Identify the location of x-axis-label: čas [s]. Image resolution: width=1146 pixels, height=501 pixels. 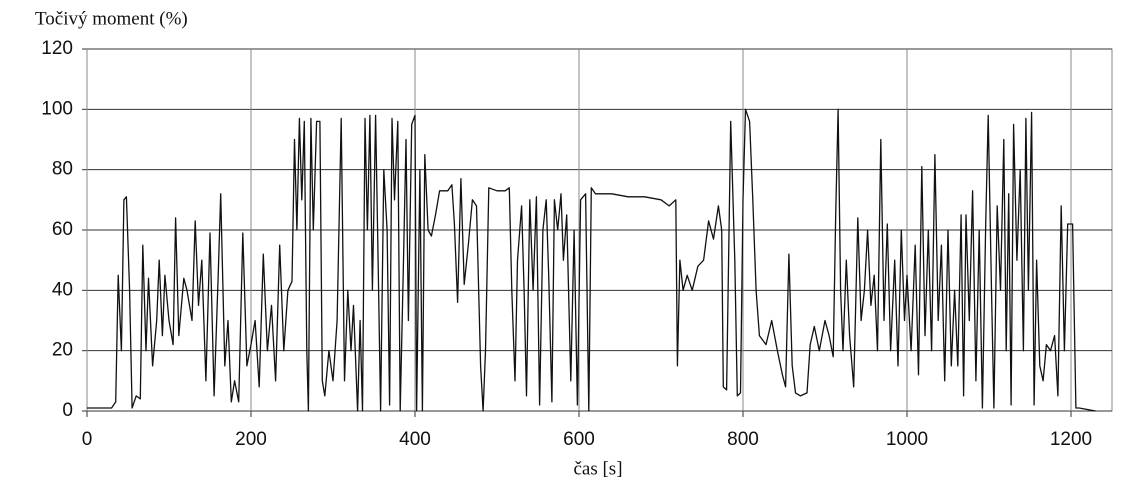
(597, 468).